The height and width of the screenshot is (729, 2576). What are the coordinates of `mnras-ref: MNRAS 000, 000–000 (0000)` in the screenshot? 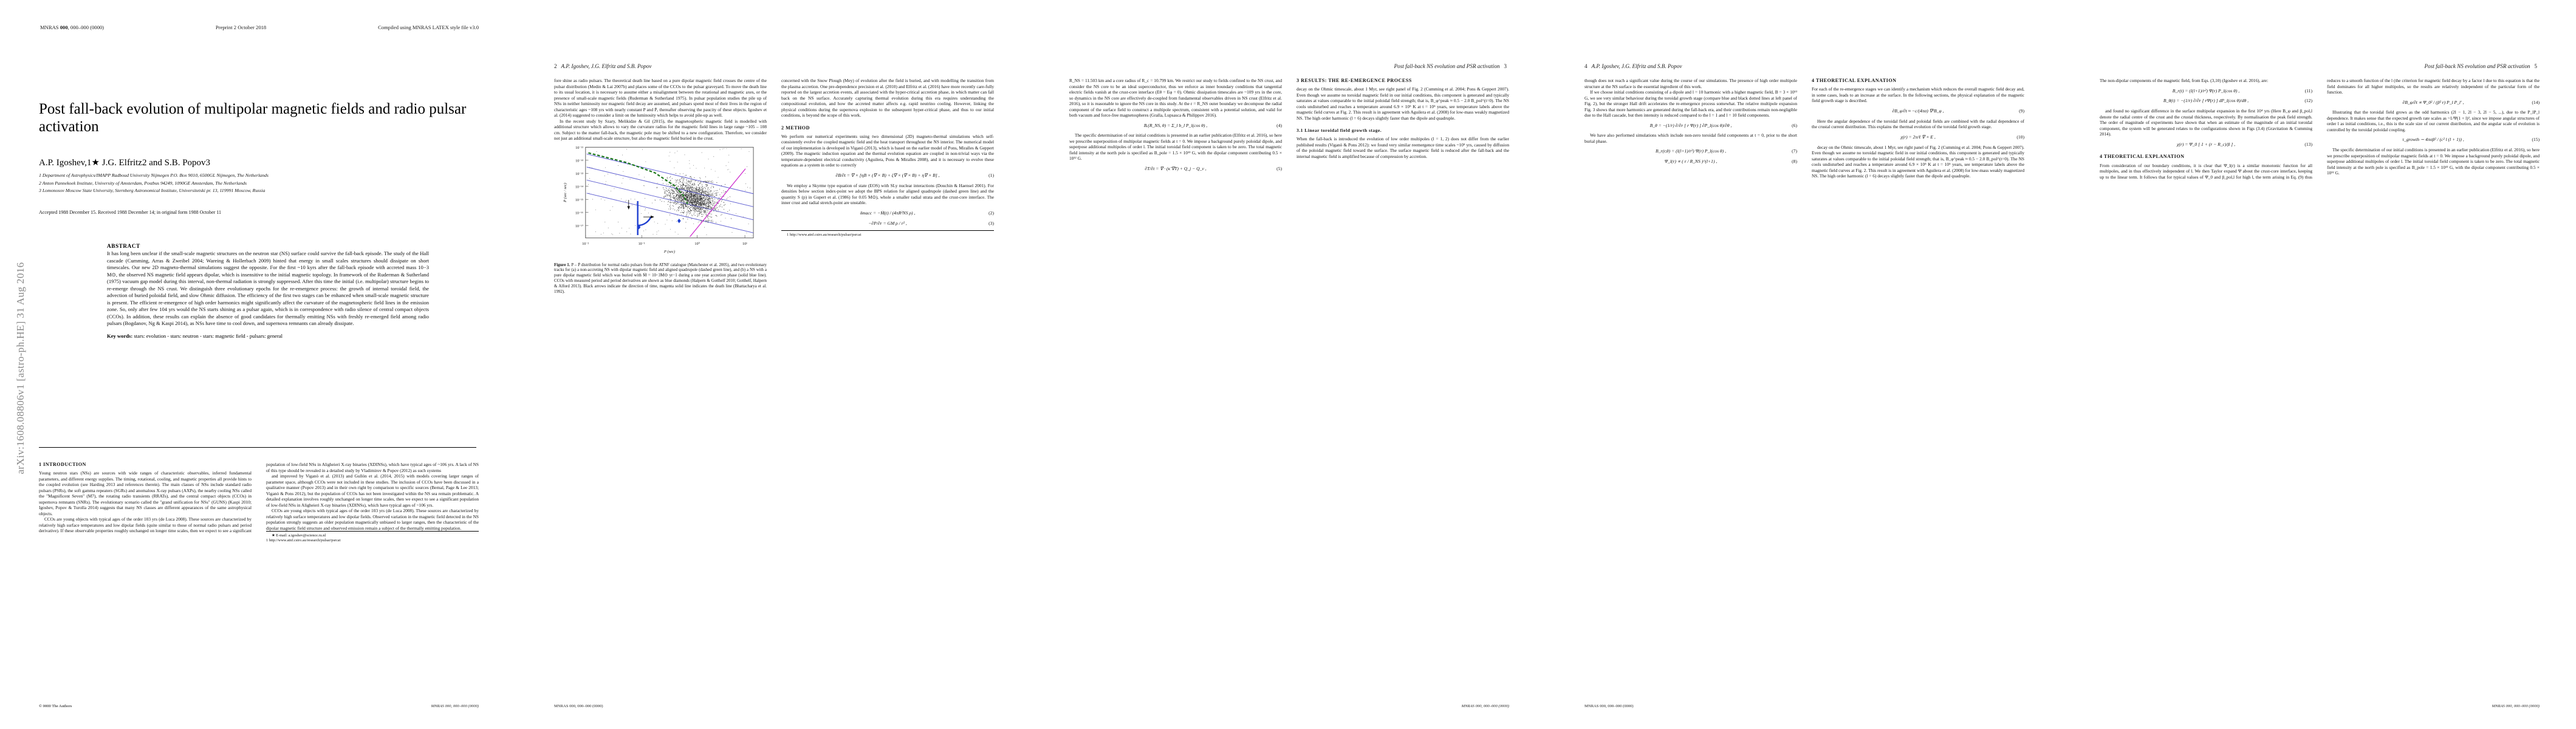 It's located at (72, 27).